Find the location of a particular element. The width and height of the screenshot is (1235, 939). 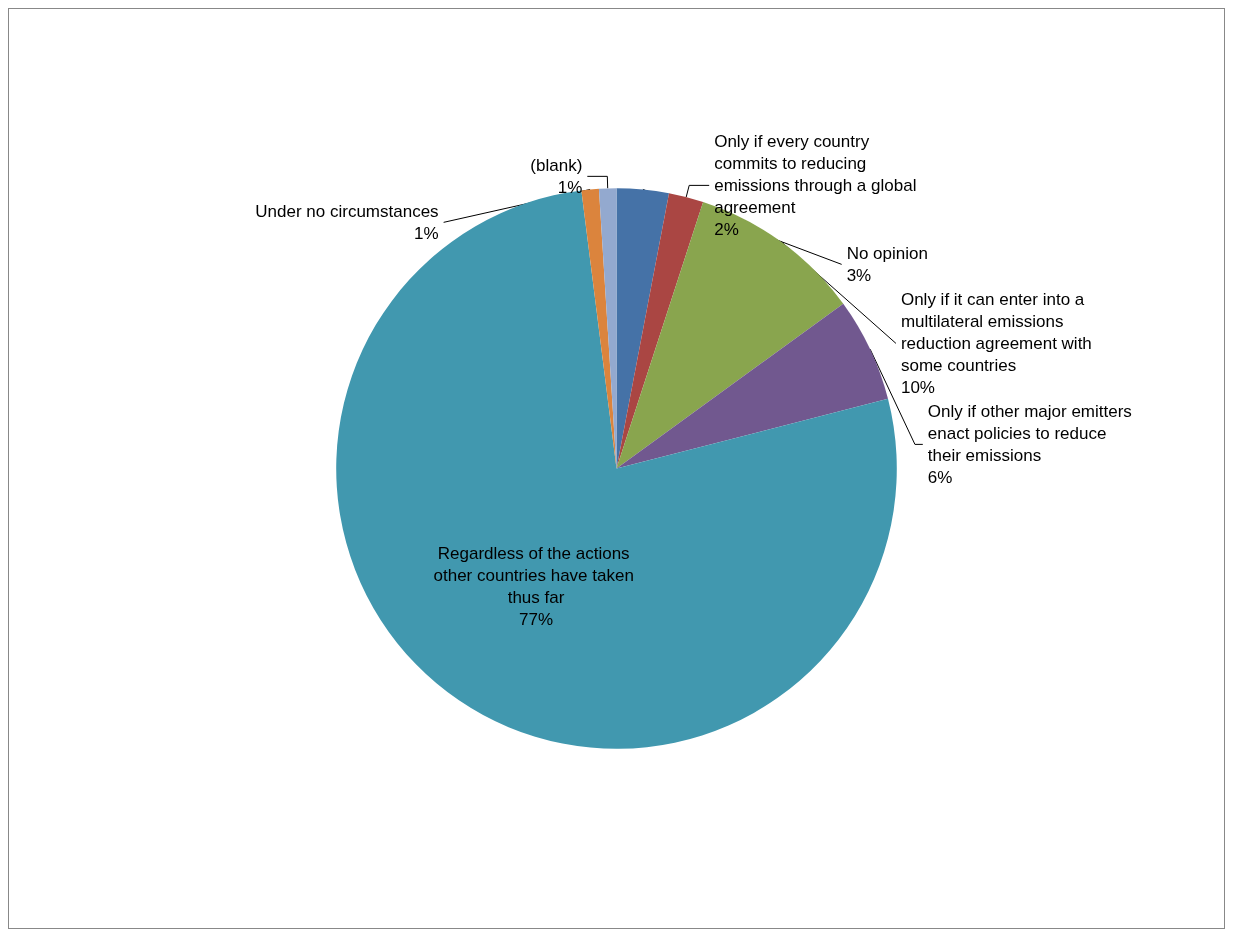

data-label: 3% is located at coordinates (859, 275).